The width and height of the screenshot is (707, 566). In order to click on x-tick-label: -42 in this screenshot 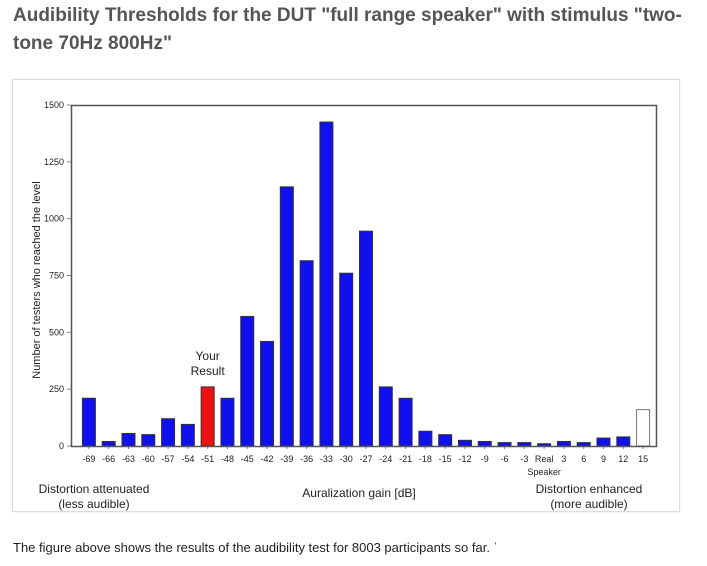, I will do `click(267, 459)`.